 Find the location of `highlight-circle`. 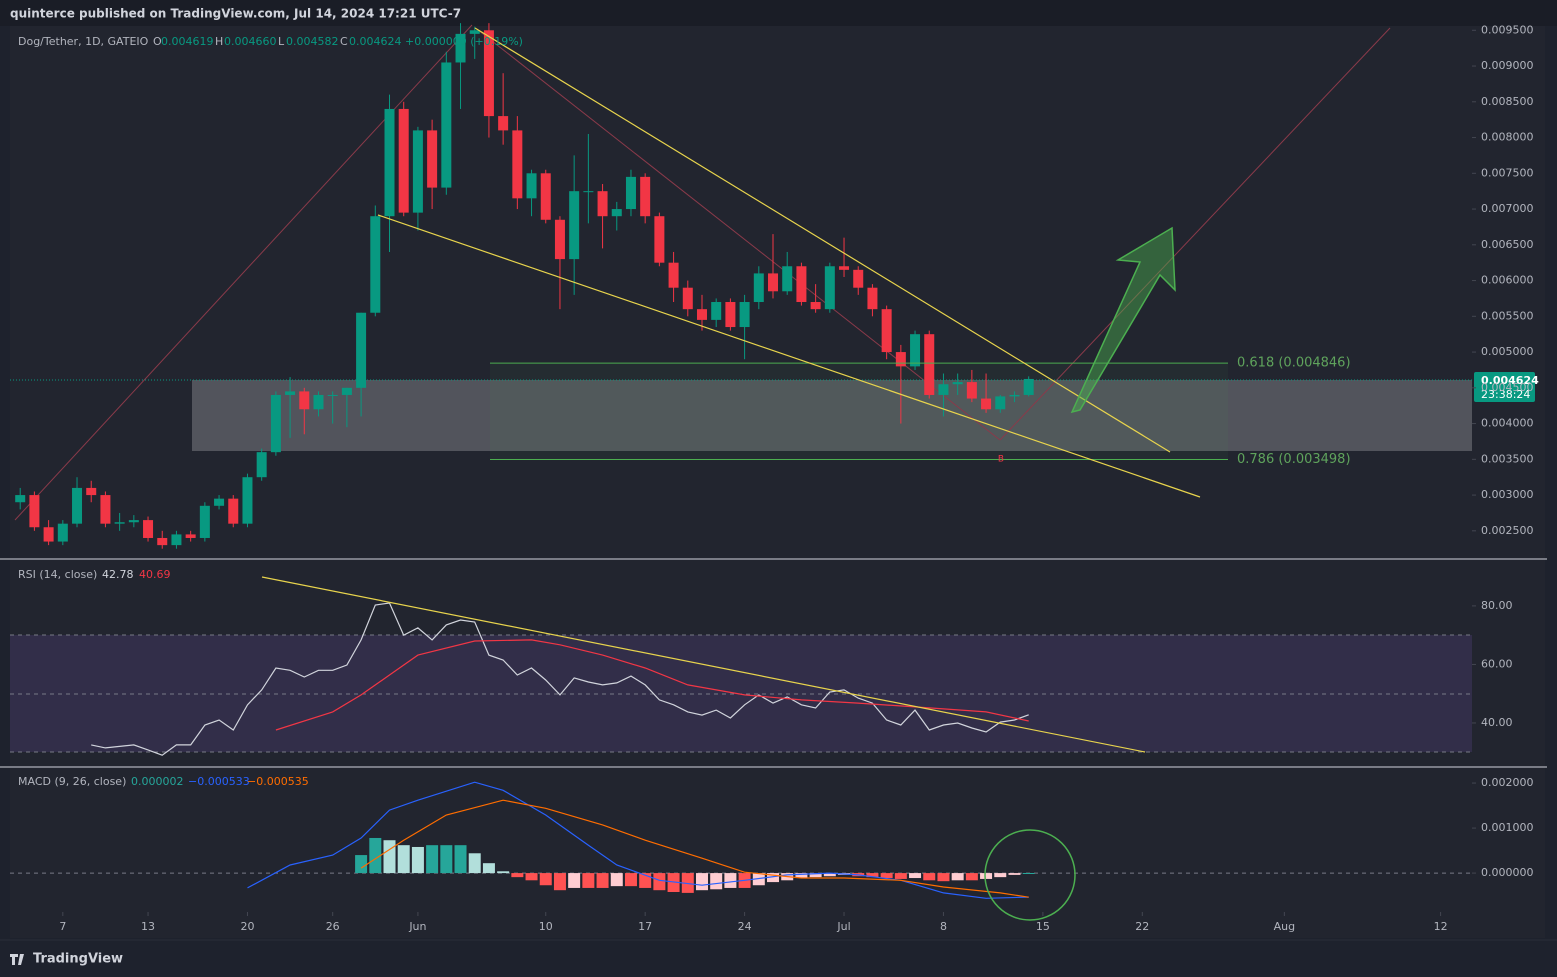

highlight-circle is located at coordinates (1030, 875).